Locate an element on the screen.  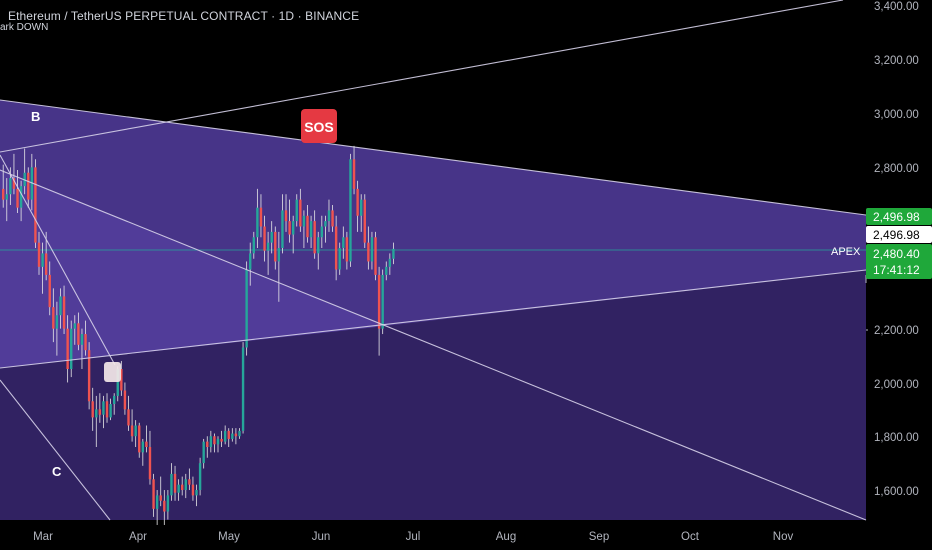
time-axis-label: Nov is located at coordinates (783, 537).